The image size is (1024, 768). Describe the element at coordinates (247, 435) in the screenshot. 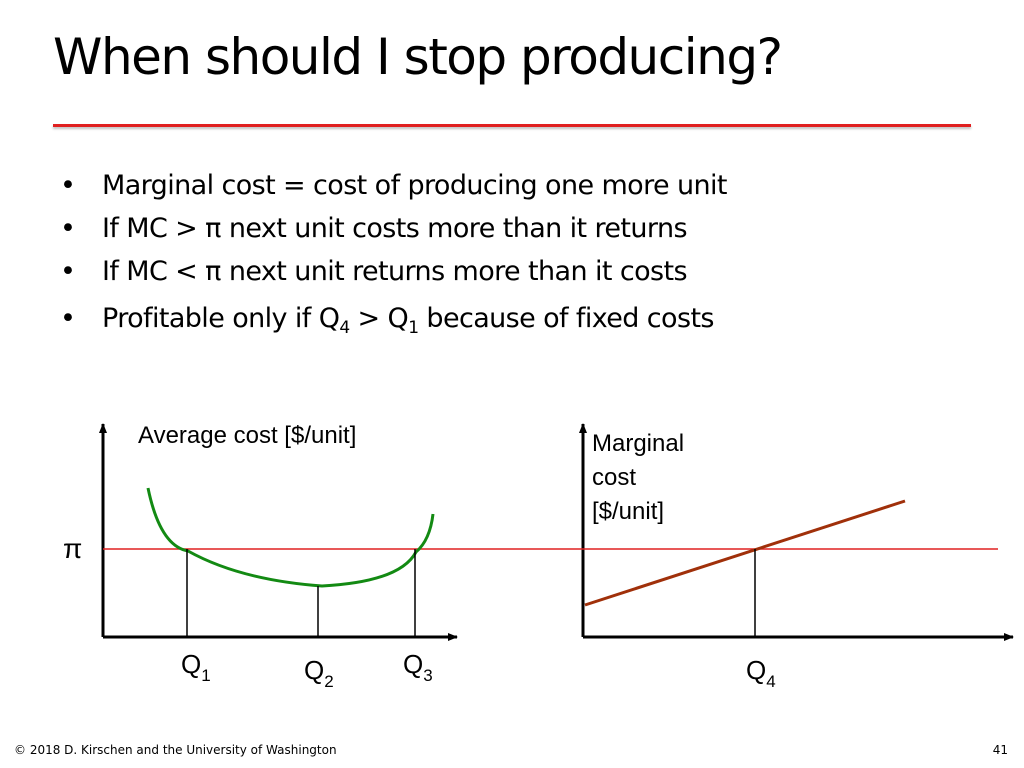

I see `left-axis-label: Average cost [$/unit]` at that location.